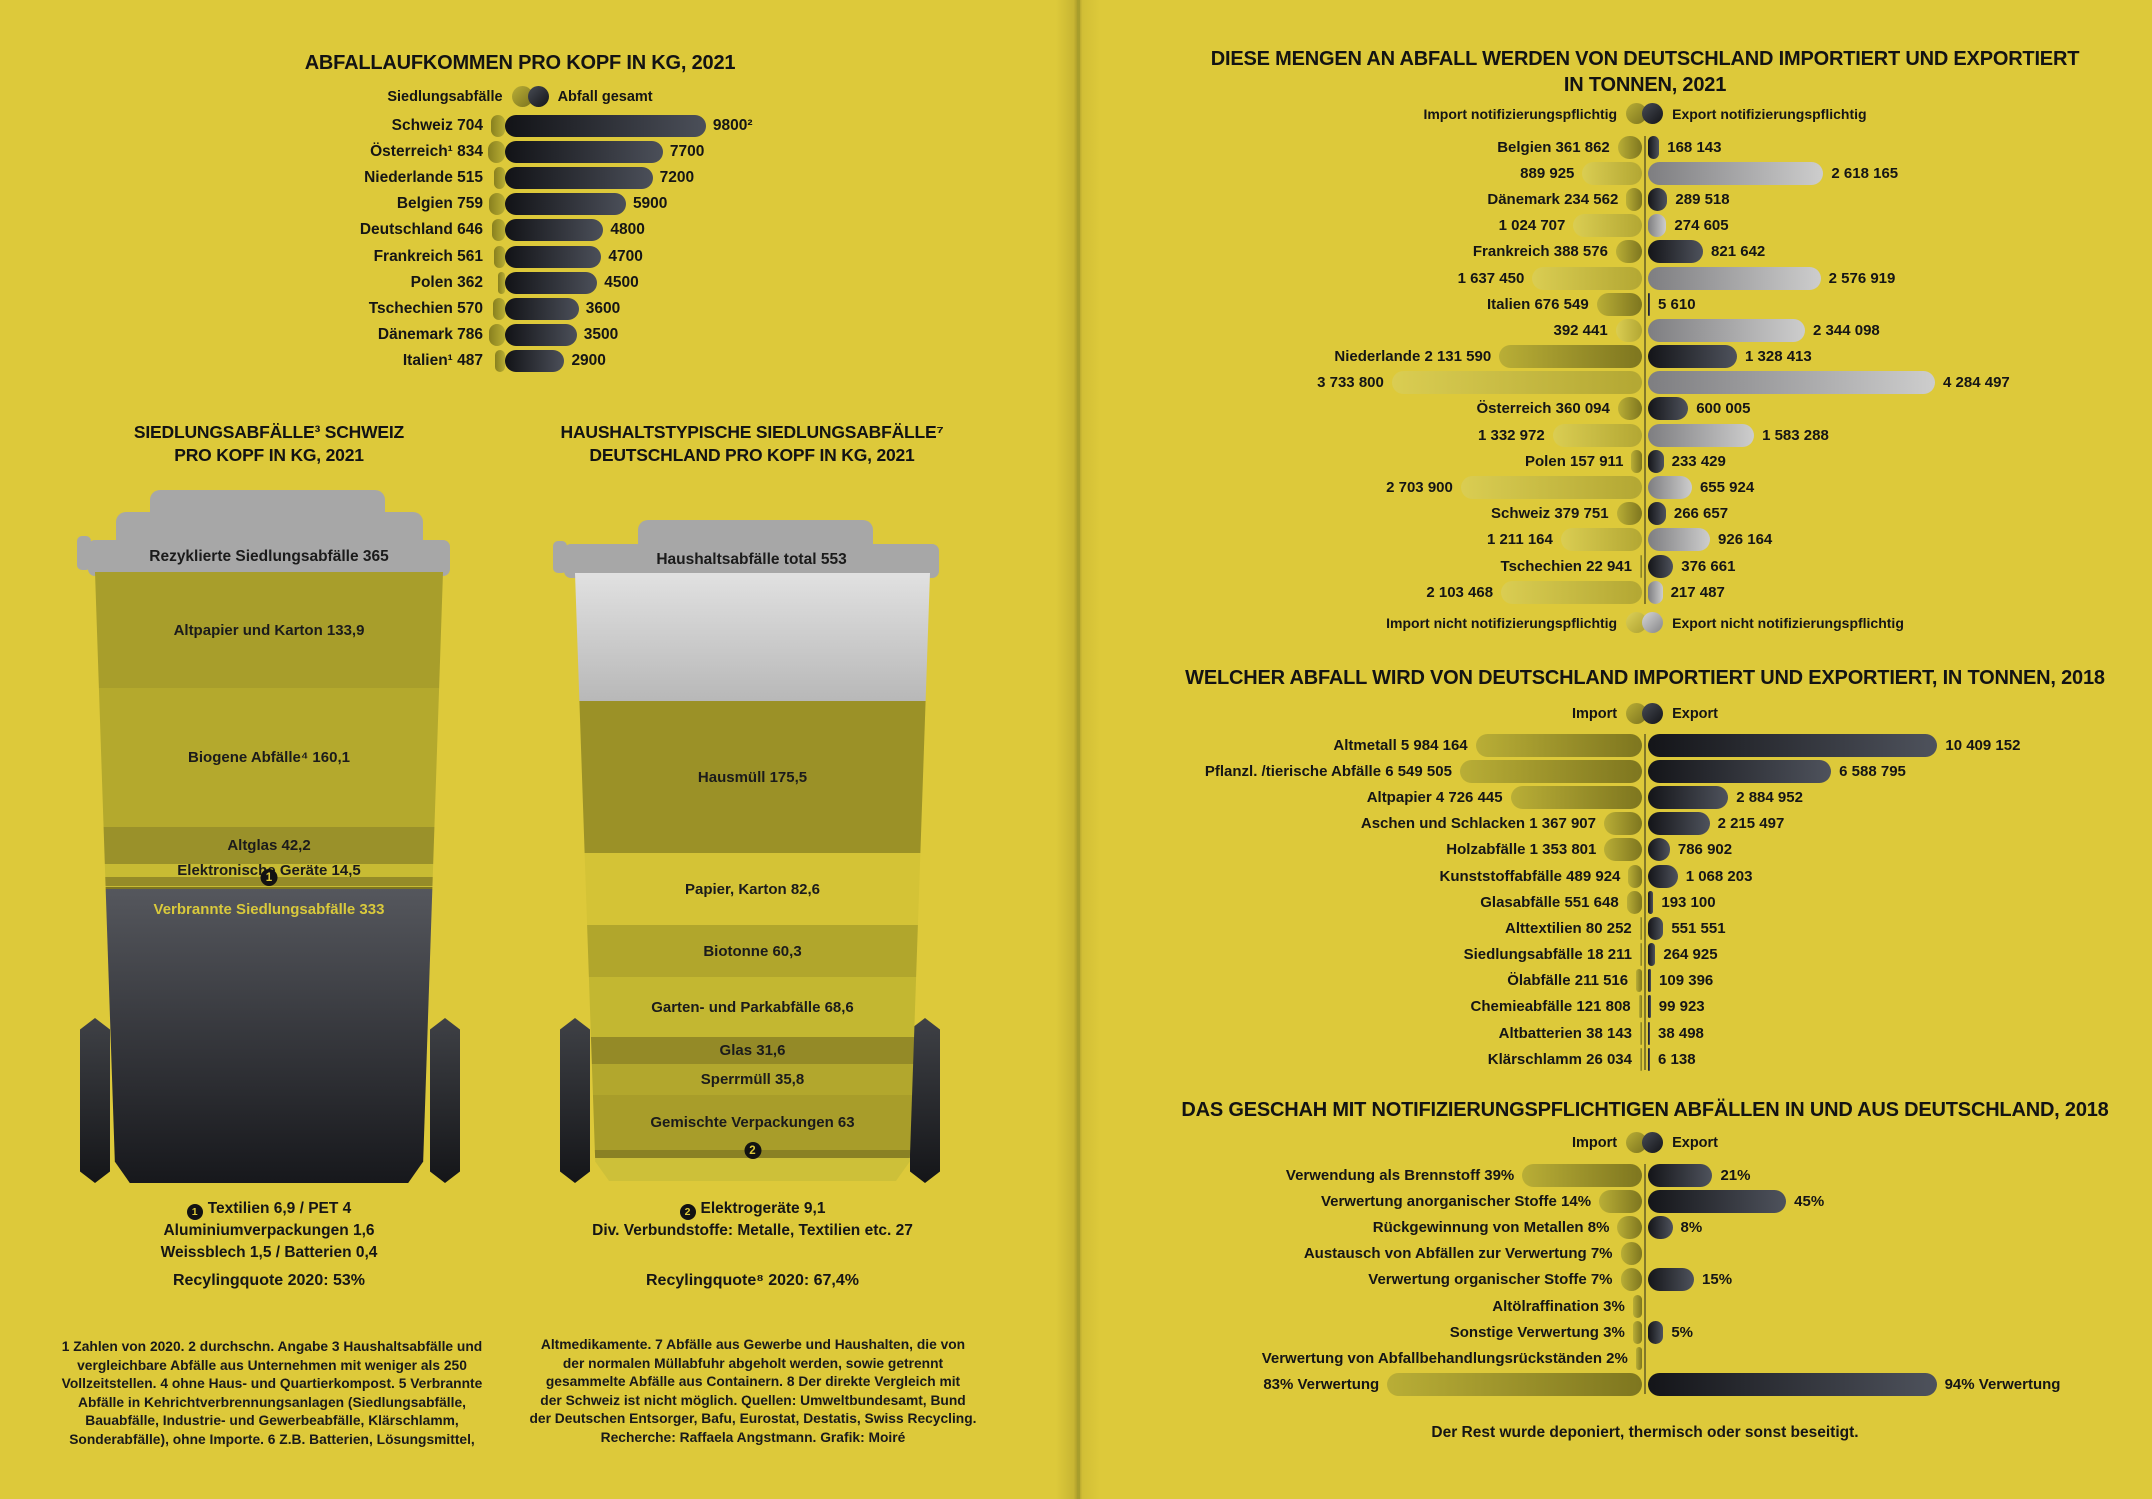 Image resolution: width=2152 pixels, height=1499 pixels. Describe the element at coordinates (1637, 113) in the screenshot. I see `import-notif-dot-icon` at that location.